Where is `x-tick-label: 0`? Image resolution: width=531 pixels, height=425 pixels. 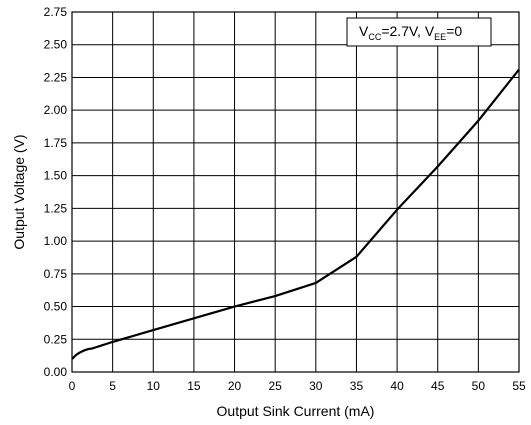
x-tick-label: 0 is located at coordinates (72, 386).